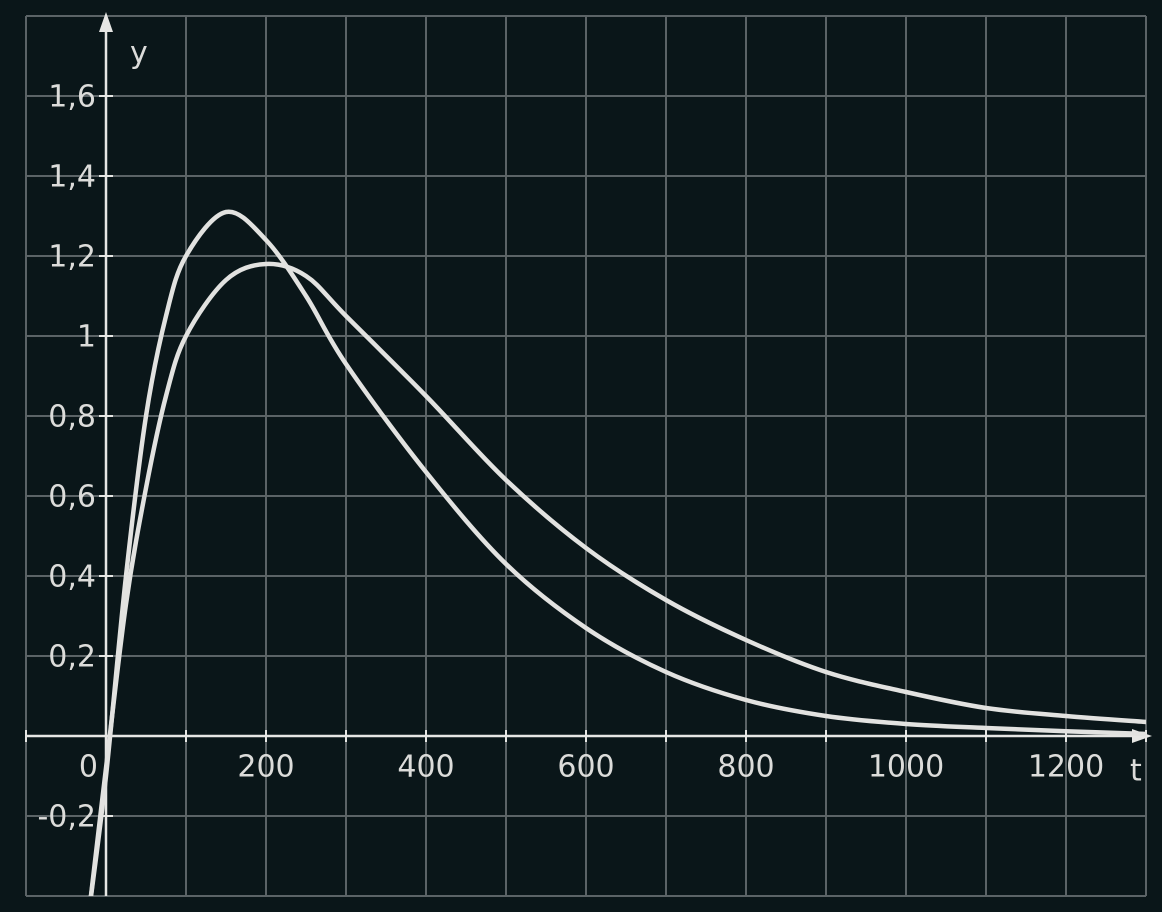 Image resolution: width=1162 pixels, height=912 pixels. What do you see at coordinates (72, 577) in the screenshot?
I see `y-tick-label: 0,4` at bounding box center [72, 577].